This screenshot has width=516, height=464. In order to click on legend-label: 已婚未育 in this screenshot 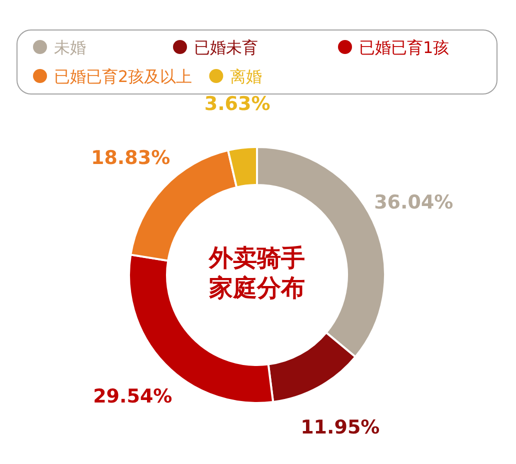, I will do `click(226, 47)`.